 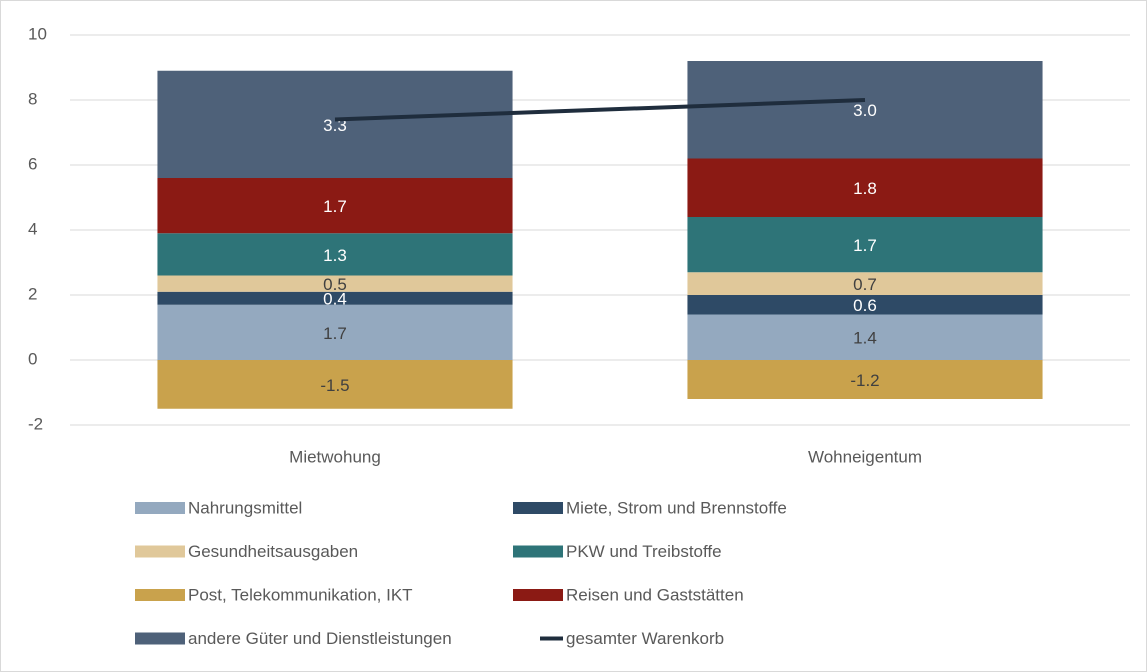 I want to click on x-tick-label: Mietwohung, so click(x=335, y=456).